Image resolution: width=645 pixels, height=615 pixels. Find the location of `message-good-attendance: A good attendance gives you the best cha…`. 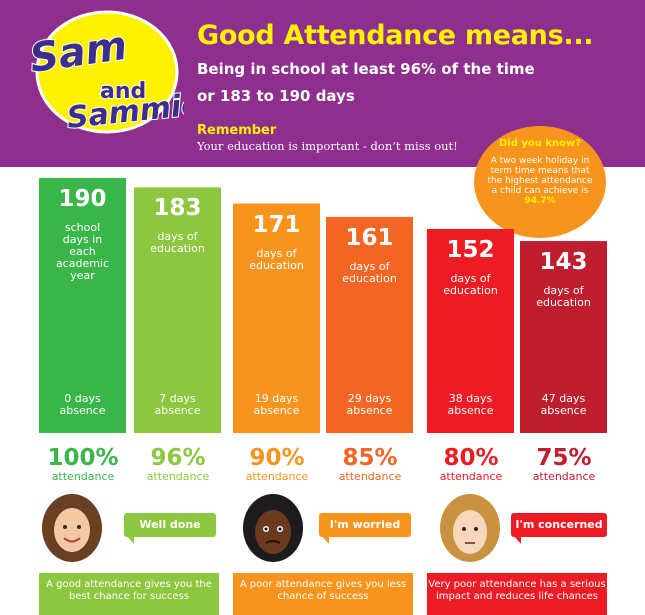

message-good-attendance: A good attendance gives you the best cha… is located at coordinates (129, 594).